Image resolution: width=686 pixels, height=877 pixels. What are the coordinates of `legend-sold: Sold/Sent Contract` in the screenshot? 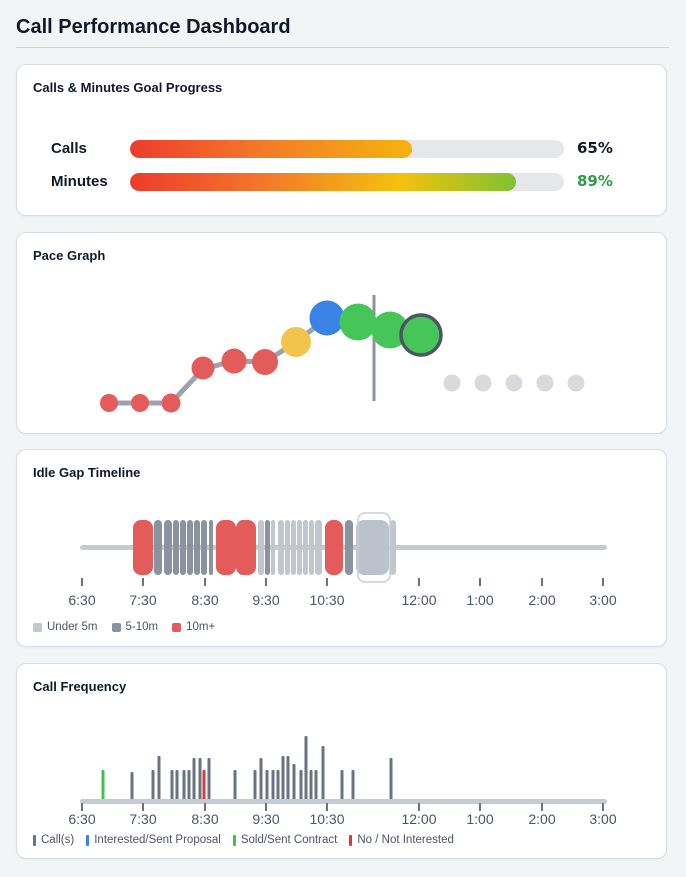 It's located at (285, 840).